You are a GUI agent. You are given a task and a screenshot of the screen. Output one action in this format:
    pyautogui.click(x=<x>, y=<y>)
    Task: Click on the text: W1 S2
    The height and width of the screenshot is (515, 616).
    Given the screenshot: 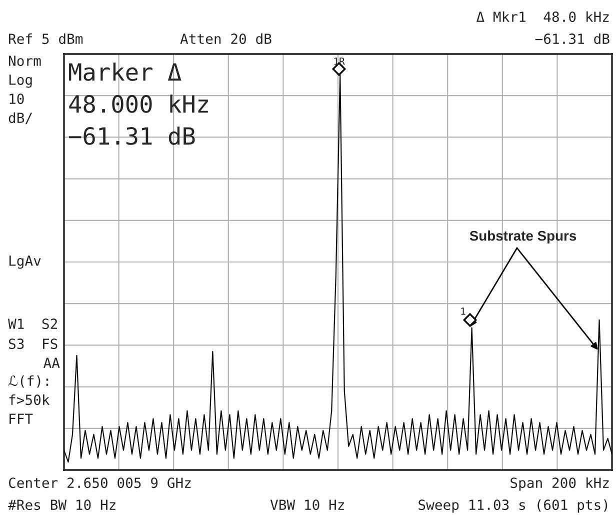 What is the action you would take?
    pyautogui.click(x=32, y=324)
    